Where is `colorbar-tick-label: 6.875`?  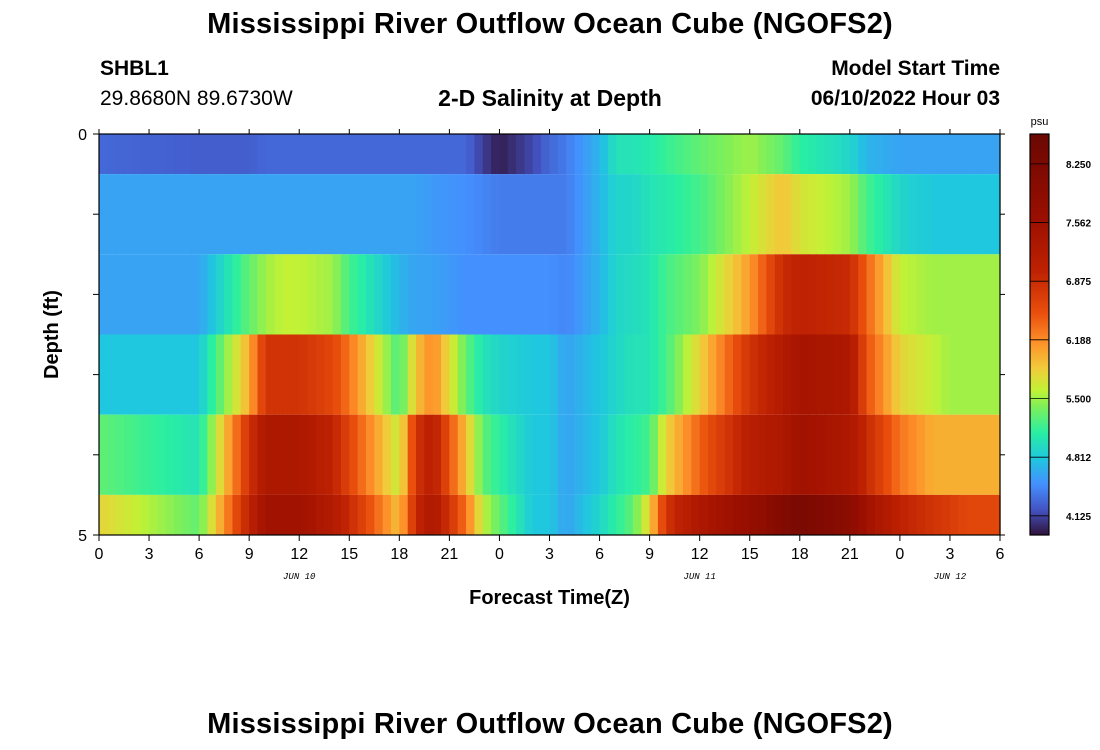 colorbar-tick-label: 6.875 is located at coordinates (1078, 282).